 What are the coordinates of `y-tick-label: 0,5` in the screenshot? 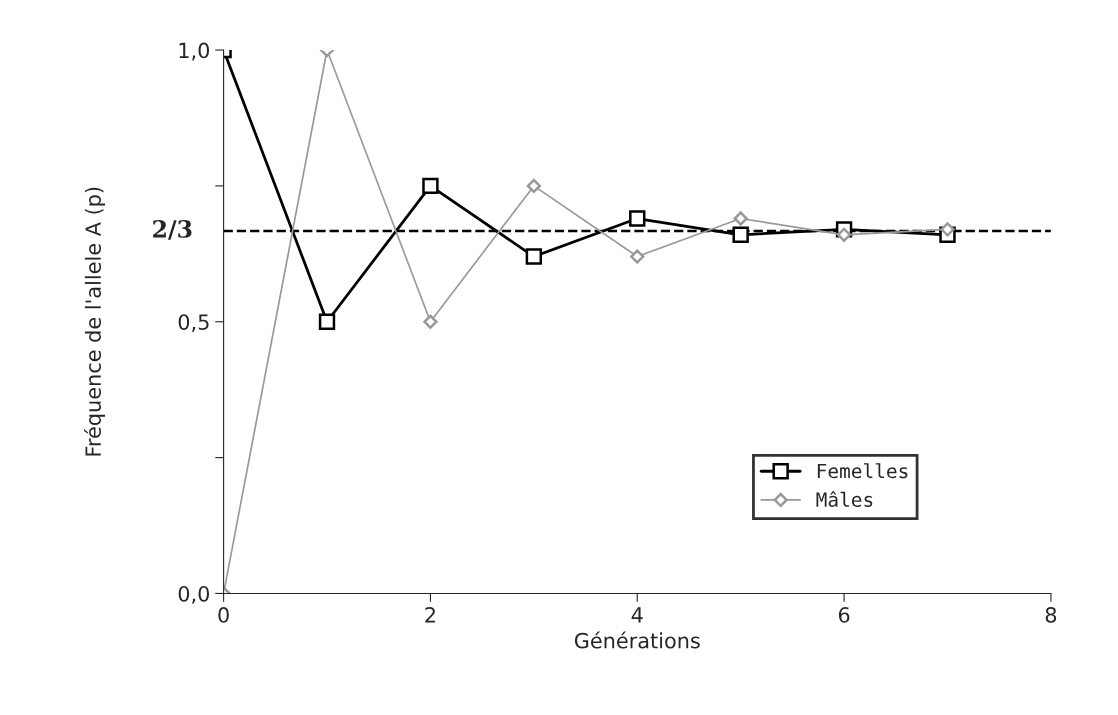 It's located at (193, 323).